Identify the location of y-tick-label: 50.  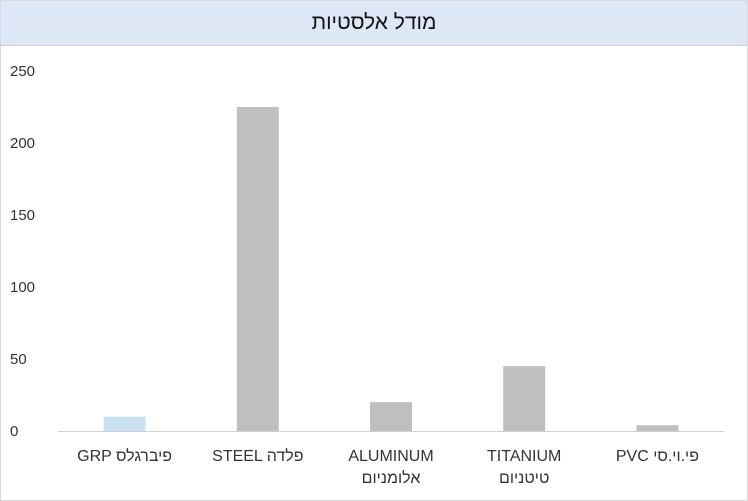
(18, 359).